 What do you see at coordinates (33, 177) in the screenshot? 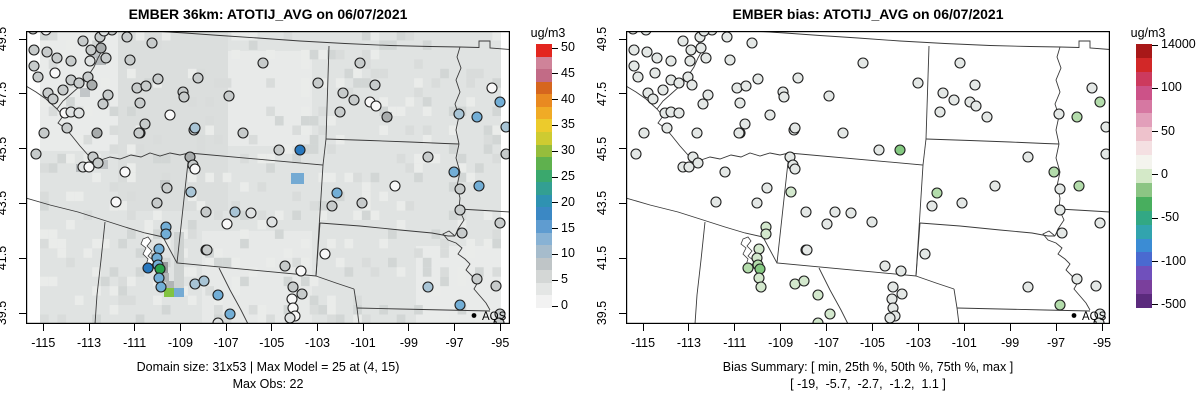
I see `domain-margin-west` at bounding box center [33, 177].